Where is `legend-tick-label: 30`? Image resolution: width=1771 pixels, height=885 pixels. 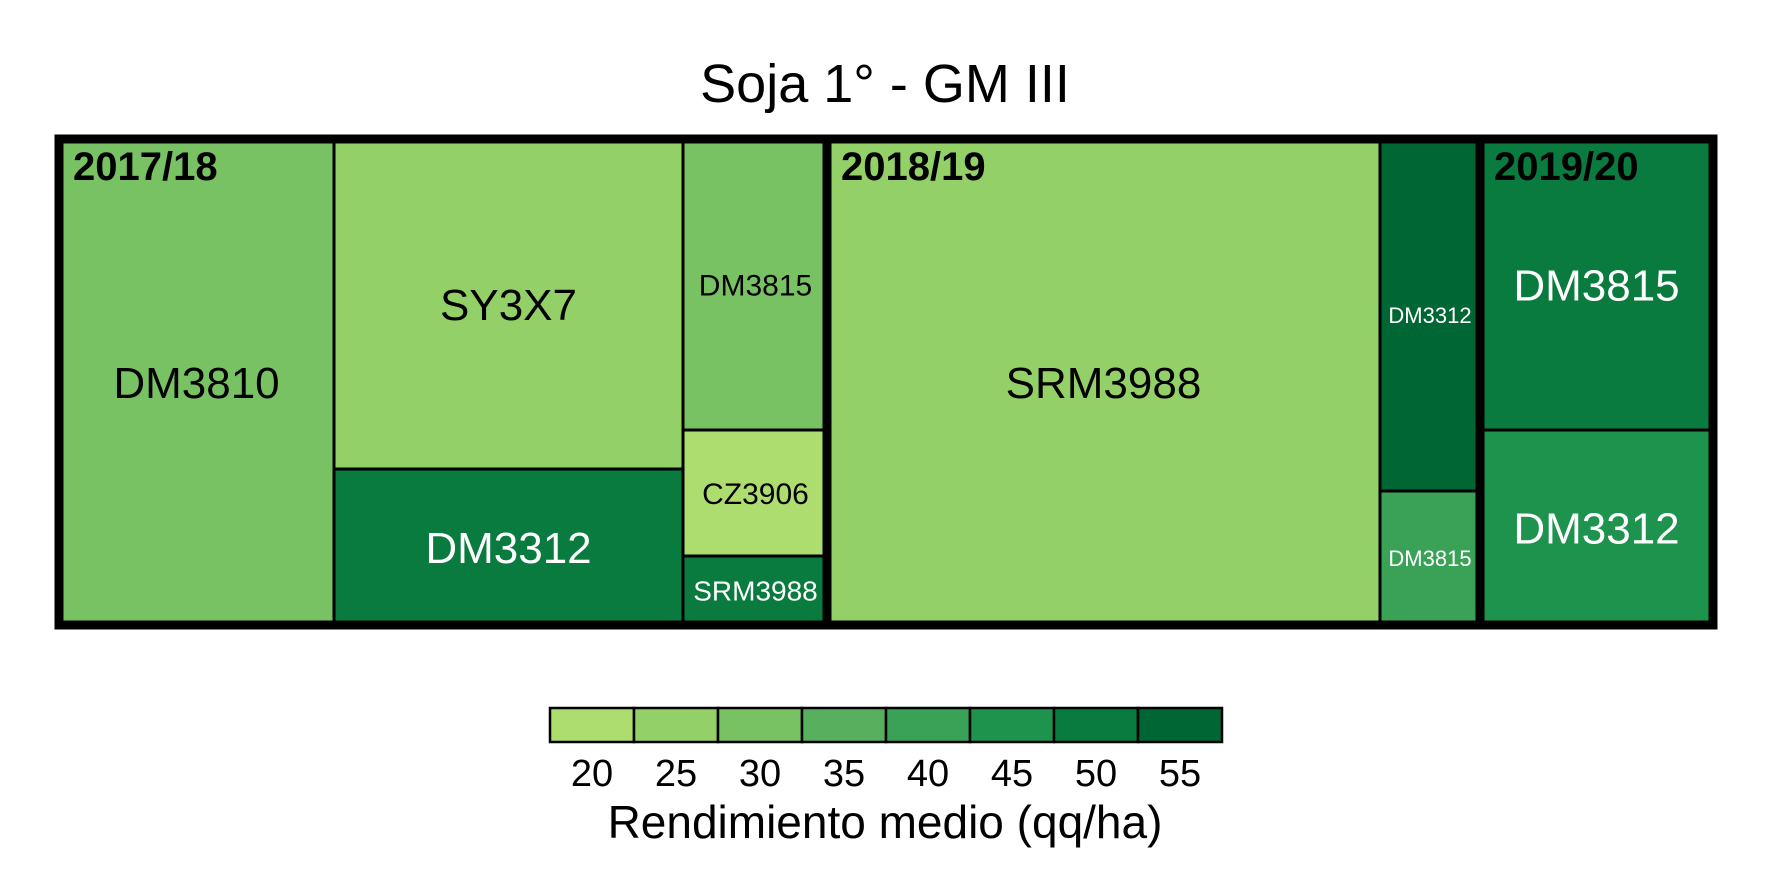
legend-tick-label: 30 is located at coordinates (760, 774).